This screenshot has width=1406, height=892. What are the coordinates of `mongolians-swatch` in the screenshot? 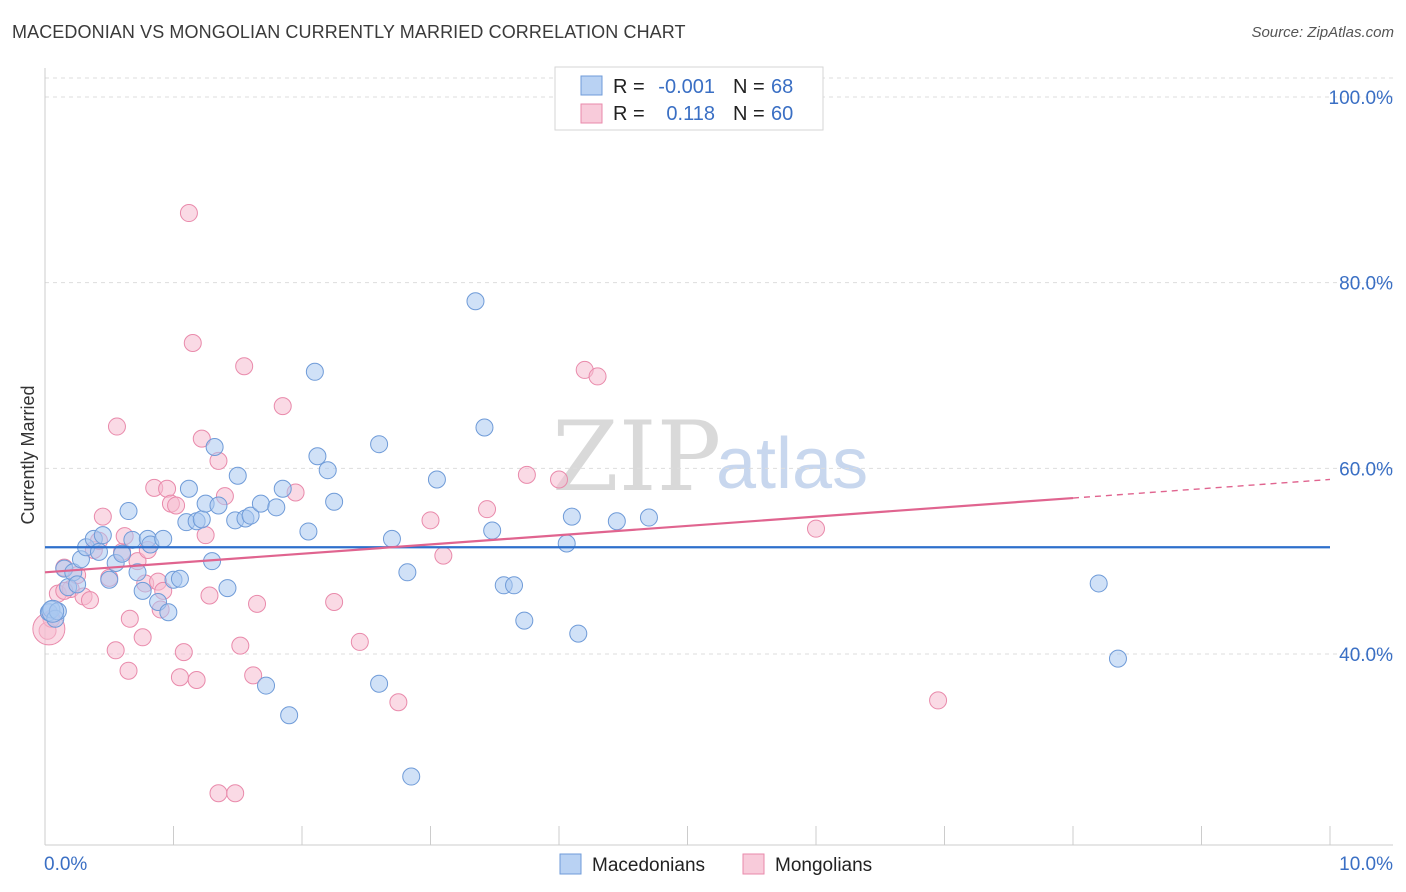 It's located at (591, 113).